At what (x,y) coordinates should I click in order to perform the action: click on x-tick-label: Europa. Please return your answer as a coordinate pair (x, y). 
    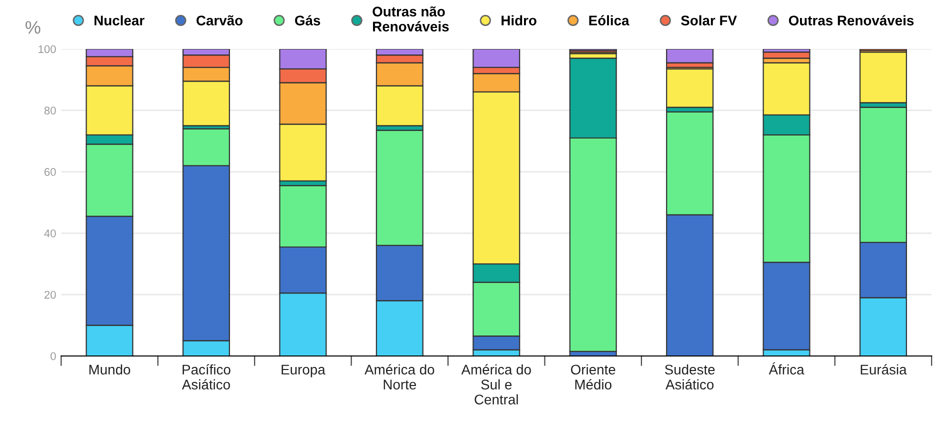
    Looking at the image, I should click on (304, 371).